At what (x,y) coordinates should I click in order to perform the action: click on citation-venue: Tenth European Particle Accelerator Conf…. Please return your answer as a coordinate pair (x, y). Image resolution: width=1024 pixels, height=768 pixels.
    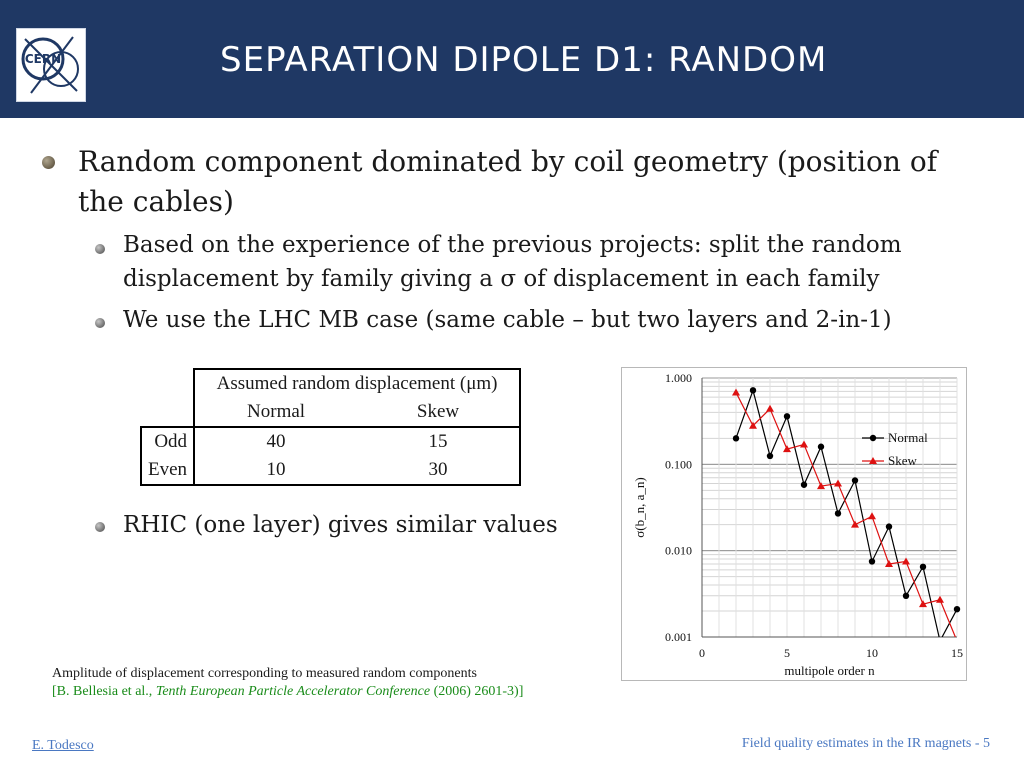
    Looking at the image, I should click on (293, 691).